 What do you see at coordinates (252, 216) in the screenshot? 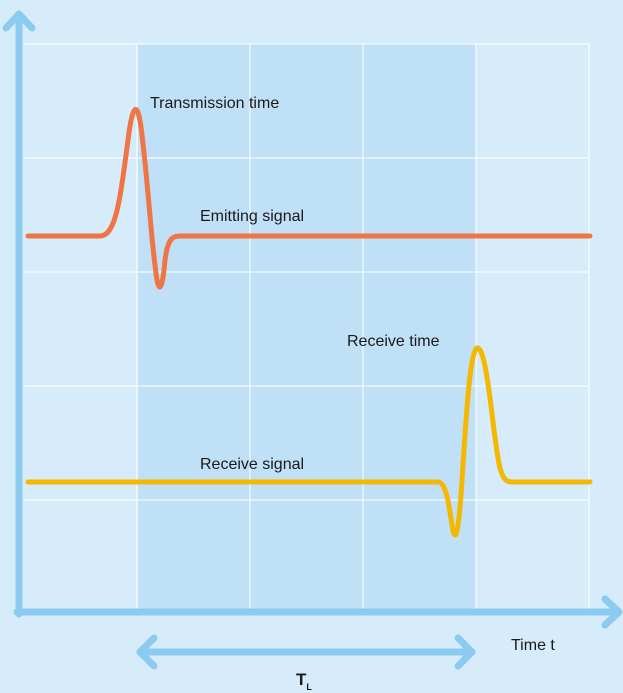
I see `emitting-signal-label: Emitting signal` at bounding box center [252, 216].